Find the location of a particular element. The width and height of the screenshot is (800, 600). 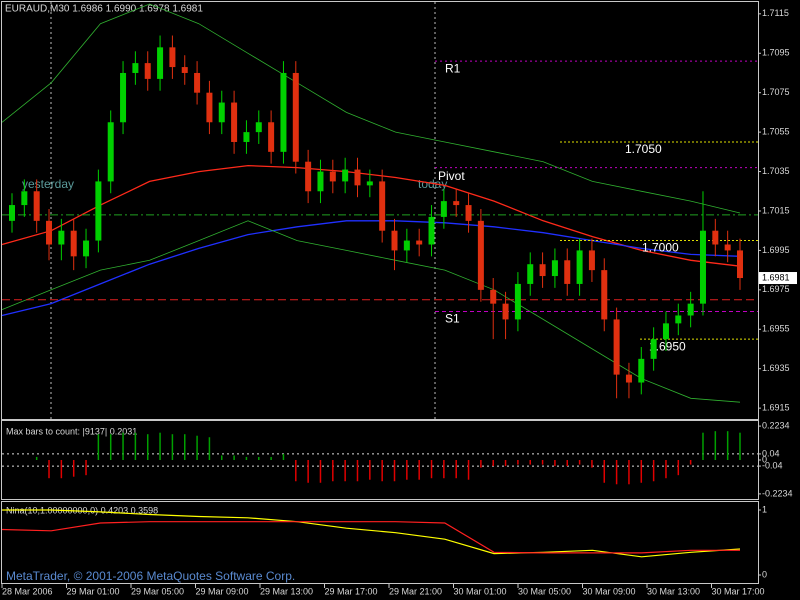

x-tick-label: 28 Mar 2006 is located at coordinates (27, 591).